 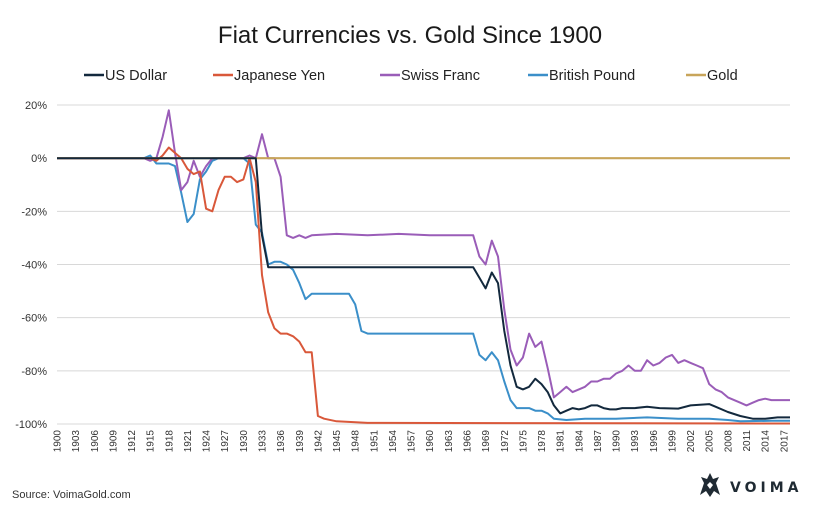 What do you see at coordinates (449, 441) in the screenshot?
I see `x-tick-label: 1963` at bounding box center [449, 441].